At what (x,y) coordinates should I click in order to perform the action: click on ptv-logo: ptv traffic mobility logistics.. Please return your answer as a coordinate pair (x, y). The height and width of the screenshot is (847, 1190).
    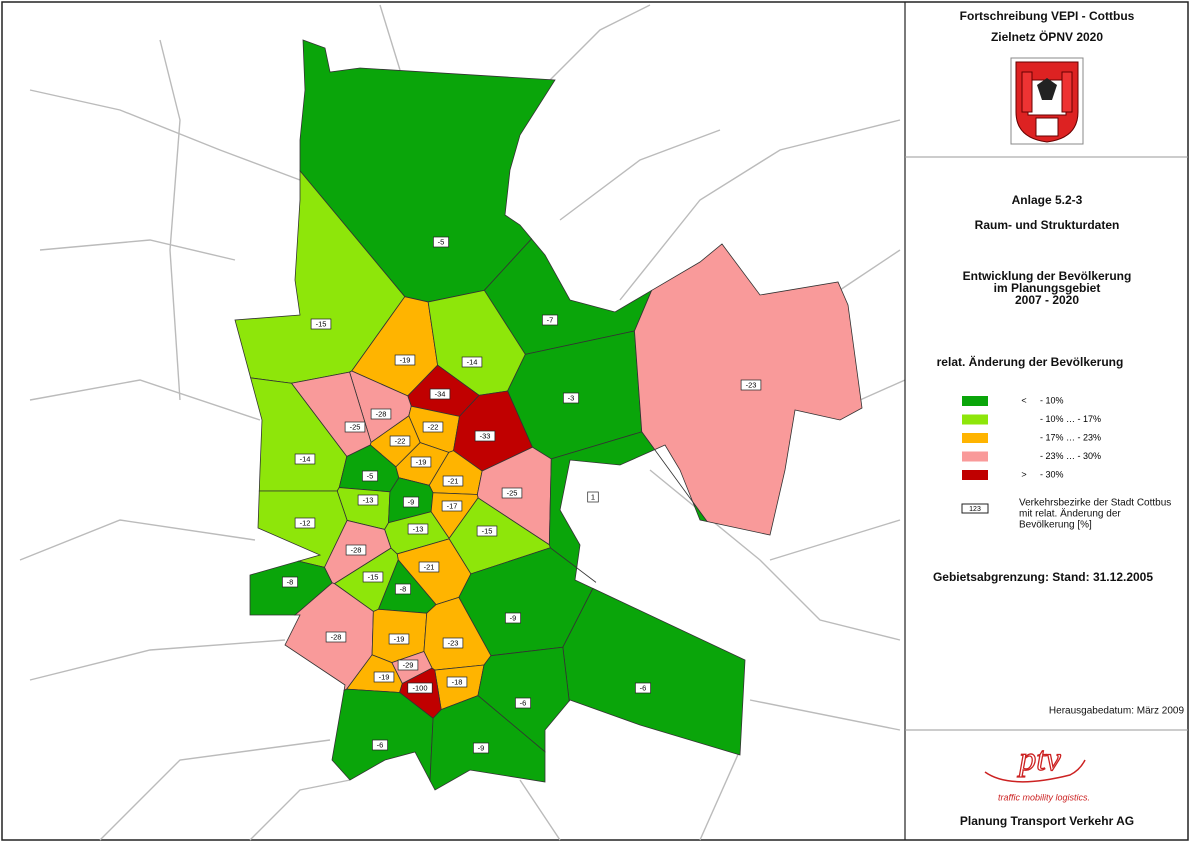
    Looking at the image, I should click on (1037, 771).